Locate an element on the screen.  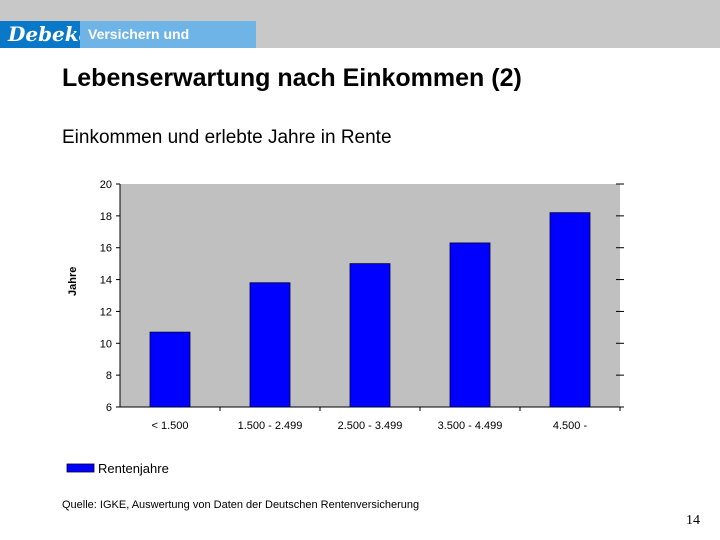
slide-subtitle: Einkommen und erlebte Jahre in Rente is located at coordinates (227, 137).